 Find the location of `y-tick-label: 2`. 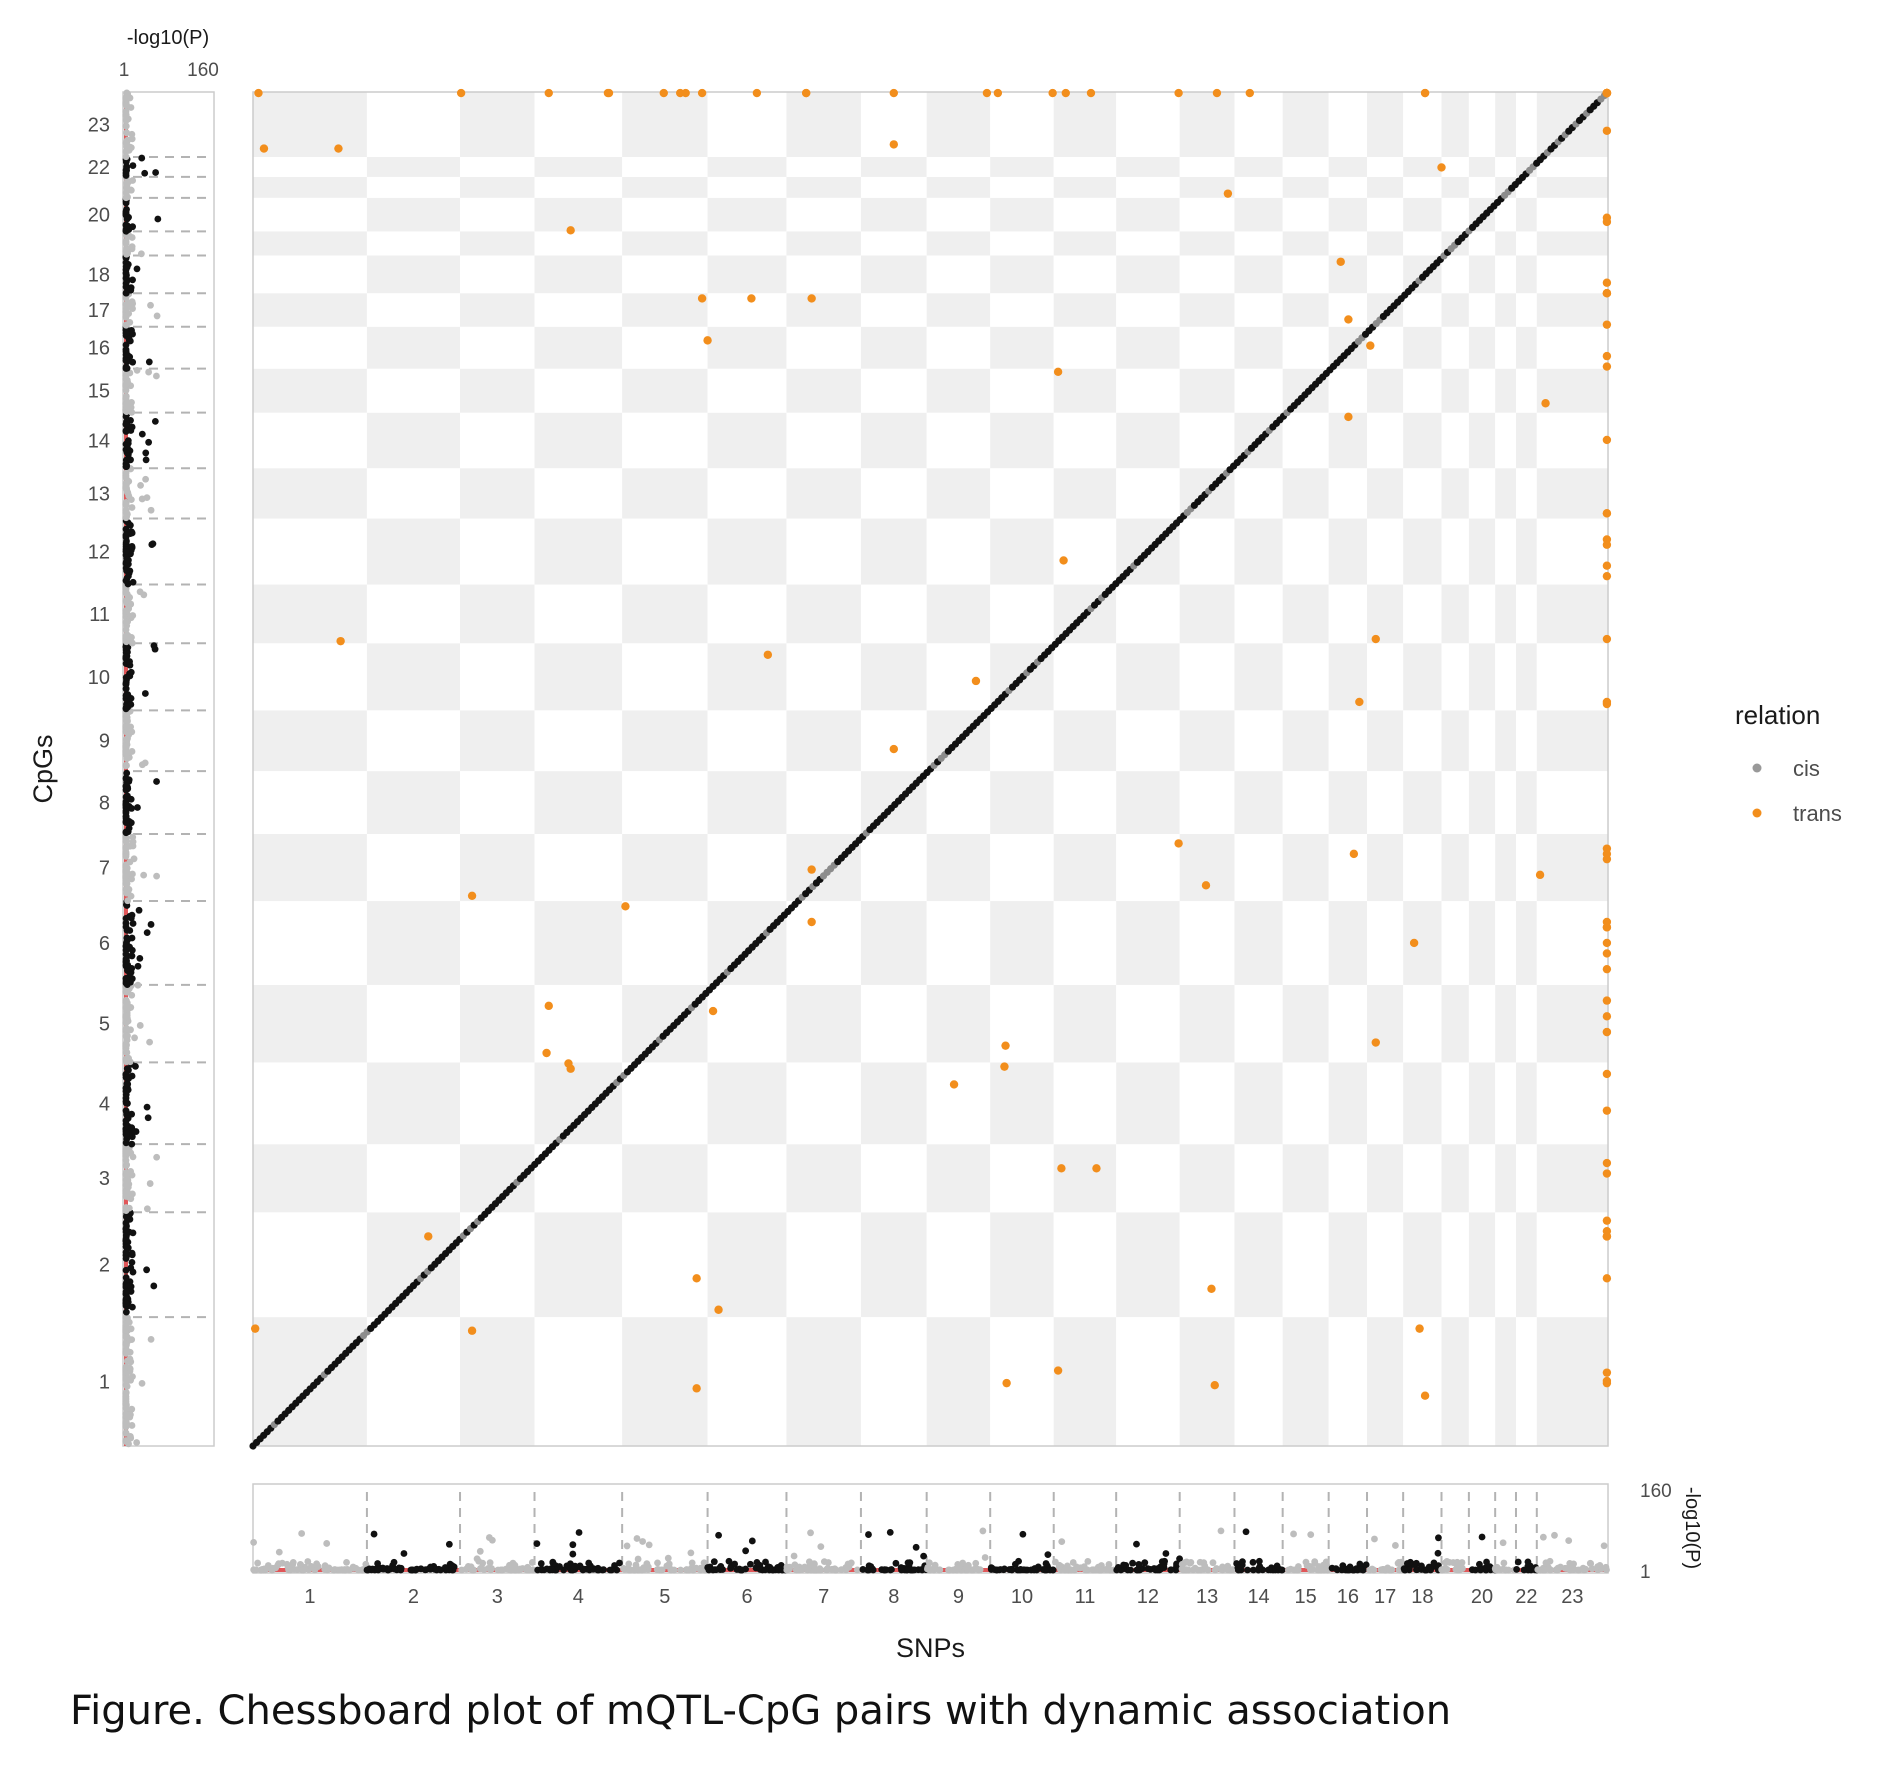

y-tick-label: 2 is located at coordinates (104, 1266).